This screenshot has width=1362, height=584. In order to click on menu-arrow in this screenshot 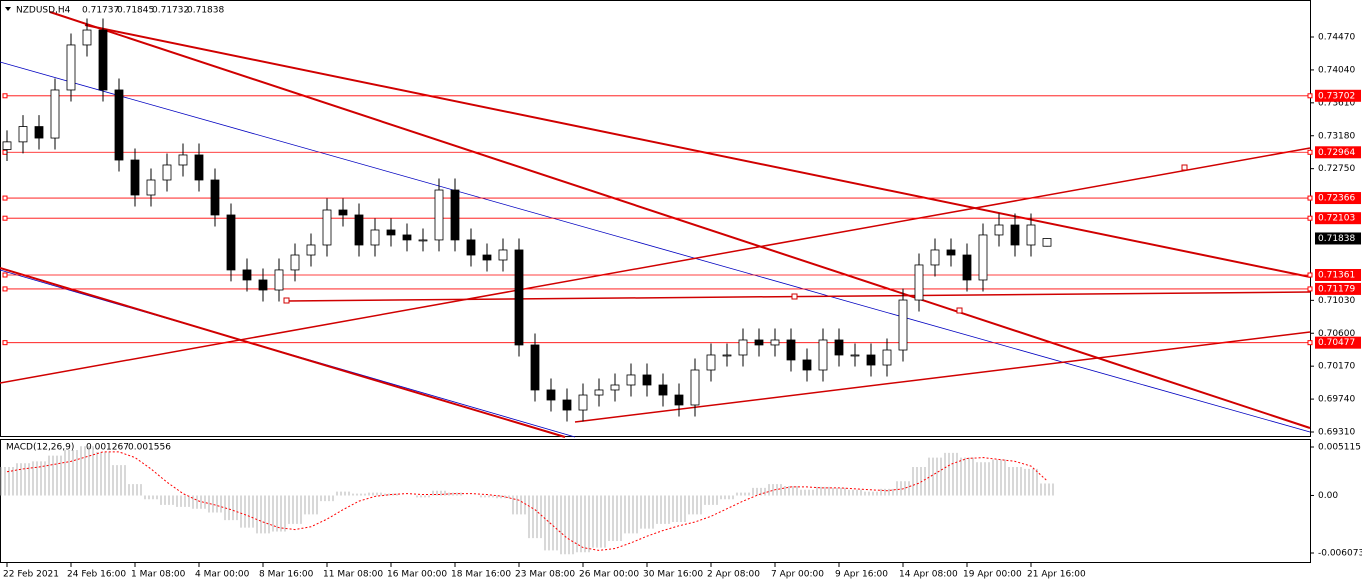, I will do `click(8, 9)`.